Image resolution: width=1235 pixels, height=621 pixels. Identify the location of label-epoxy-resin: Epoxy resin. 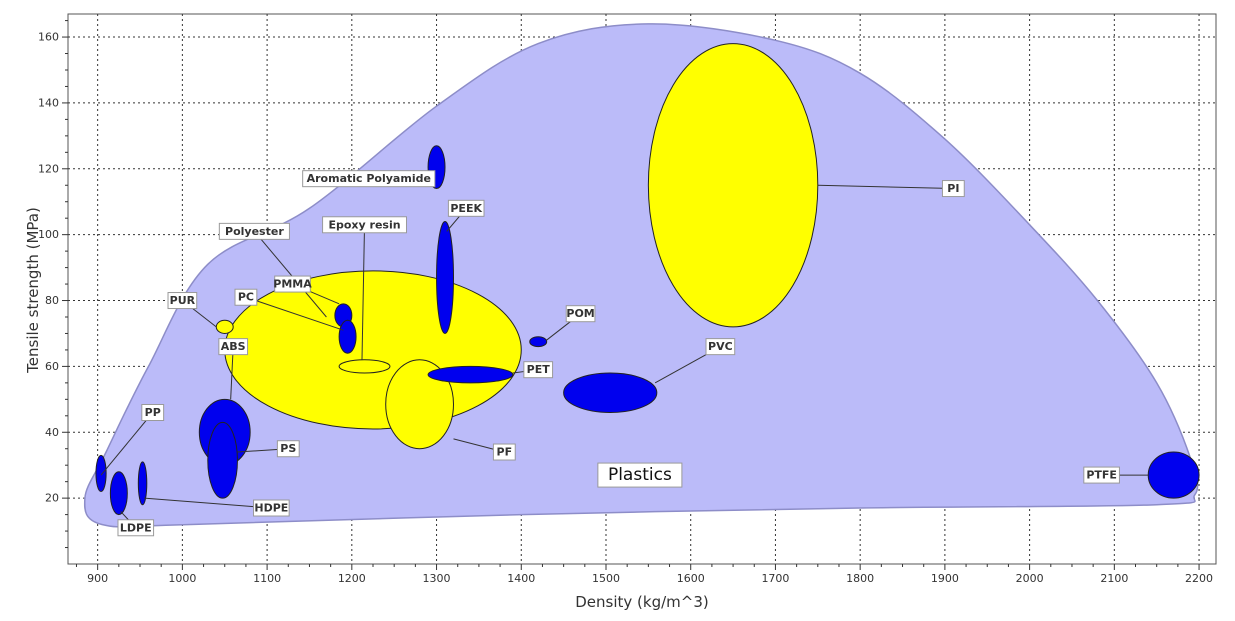
(364, 224).